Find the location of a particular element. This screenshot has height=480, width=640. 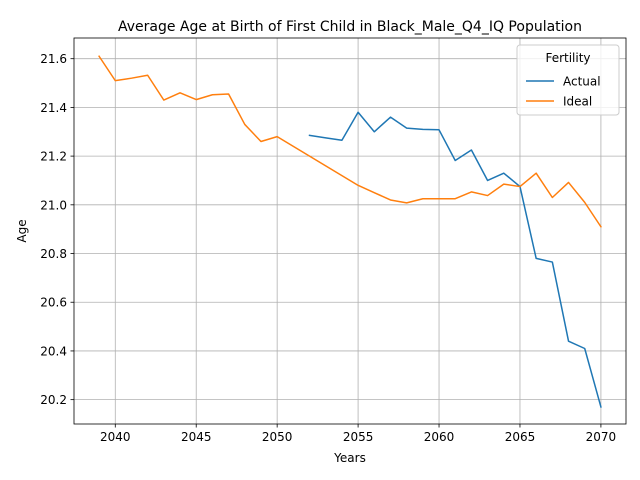

y-tick-label: 21.6 is located at coordinates (53, 59).